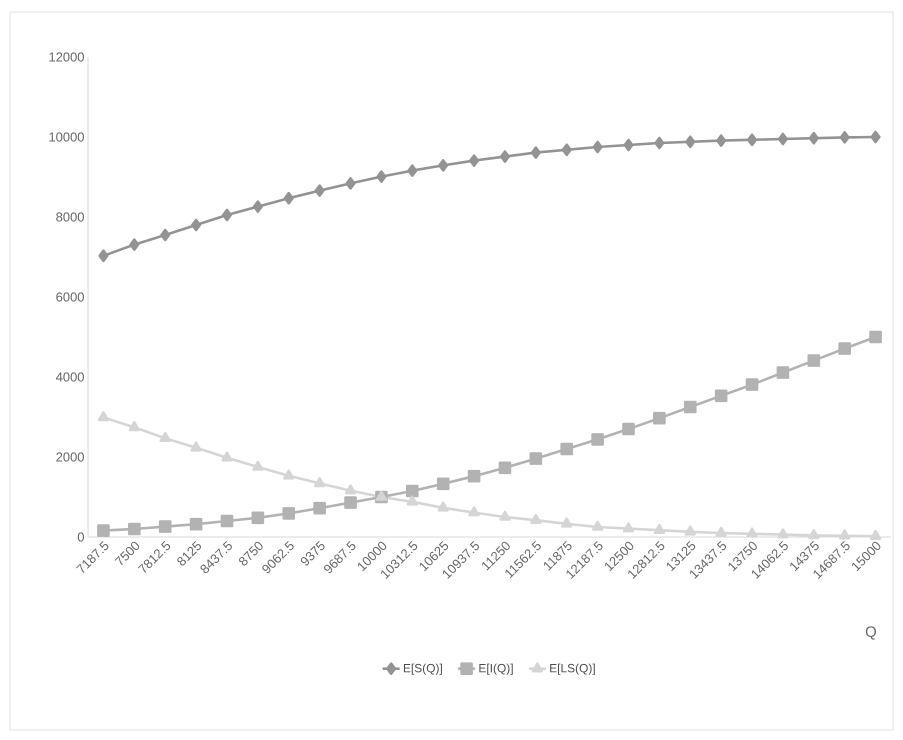 The image size is (903, 740). What do you see at coordinates (81, 537) in the screenshot?
I see `y-tick-label: 0` at bounding box center [81, 537].